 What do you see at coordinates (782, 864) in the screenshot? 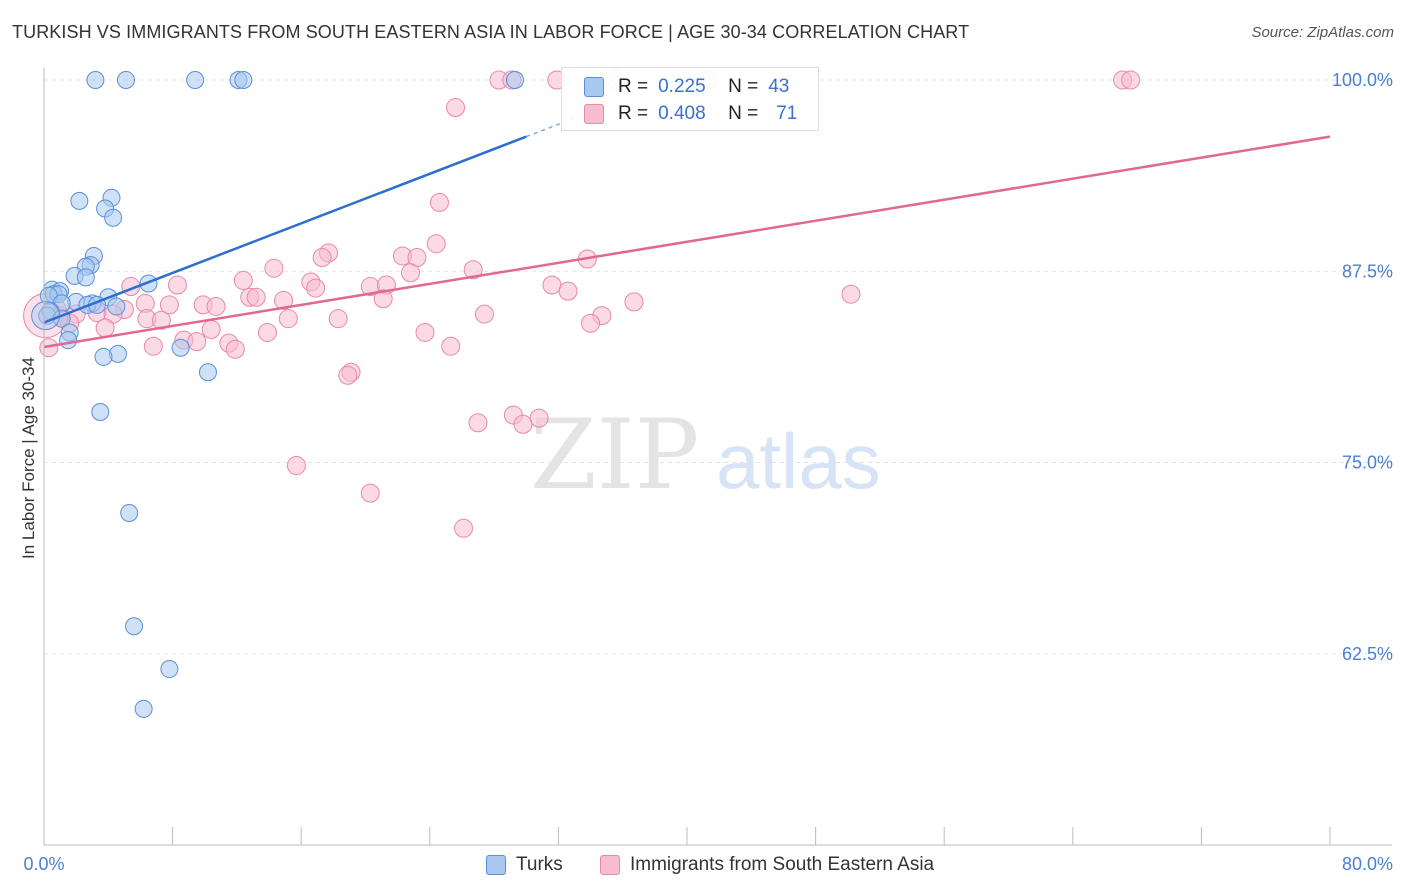
I see `sea-legend-label: Immigrants from South Eastern Asia` at bounding box center [782, 864].